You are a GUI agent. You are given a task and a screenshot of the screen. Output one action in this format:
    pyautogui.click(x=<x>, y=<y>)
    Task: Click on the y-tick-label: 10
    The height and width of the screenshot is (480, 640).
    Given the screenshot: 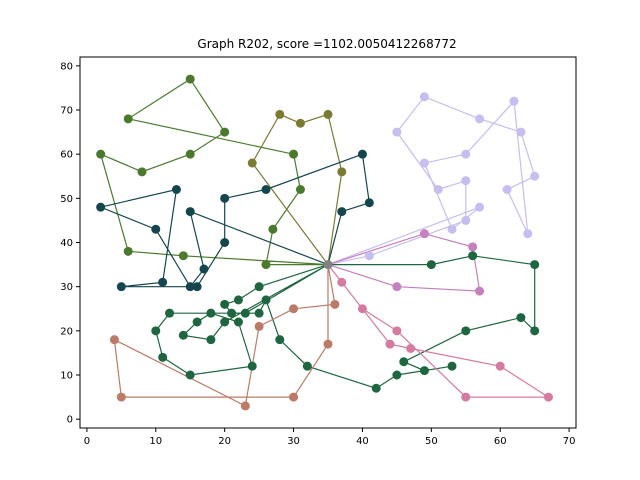 What is the action you would take?
    pyautogui.click(x=66, y=376)
    